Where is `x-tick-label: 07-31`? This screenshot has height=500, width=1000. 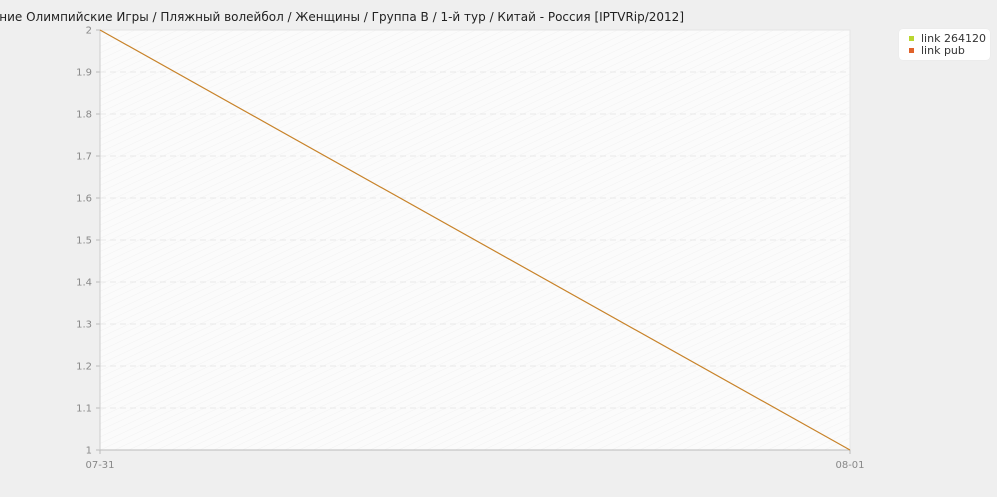
x-tick-label: 07-31 is located at coordinates (99, 465).